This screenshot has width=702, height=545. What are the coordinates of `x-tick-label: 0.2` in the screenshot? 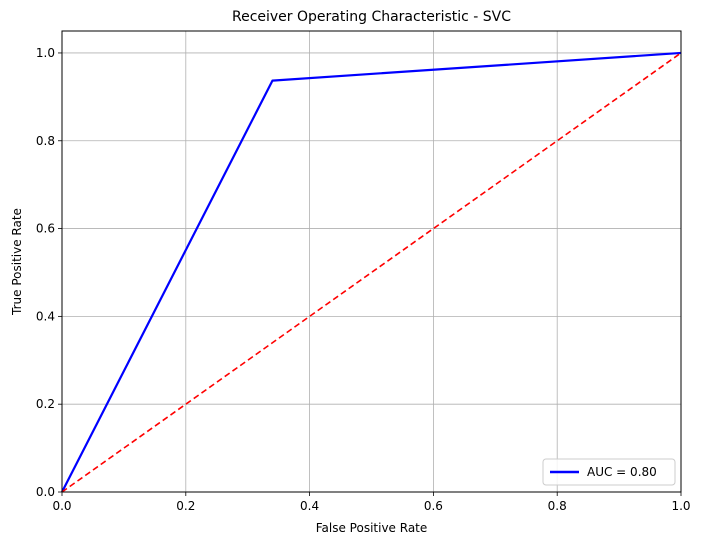 It's located at (185, 506).